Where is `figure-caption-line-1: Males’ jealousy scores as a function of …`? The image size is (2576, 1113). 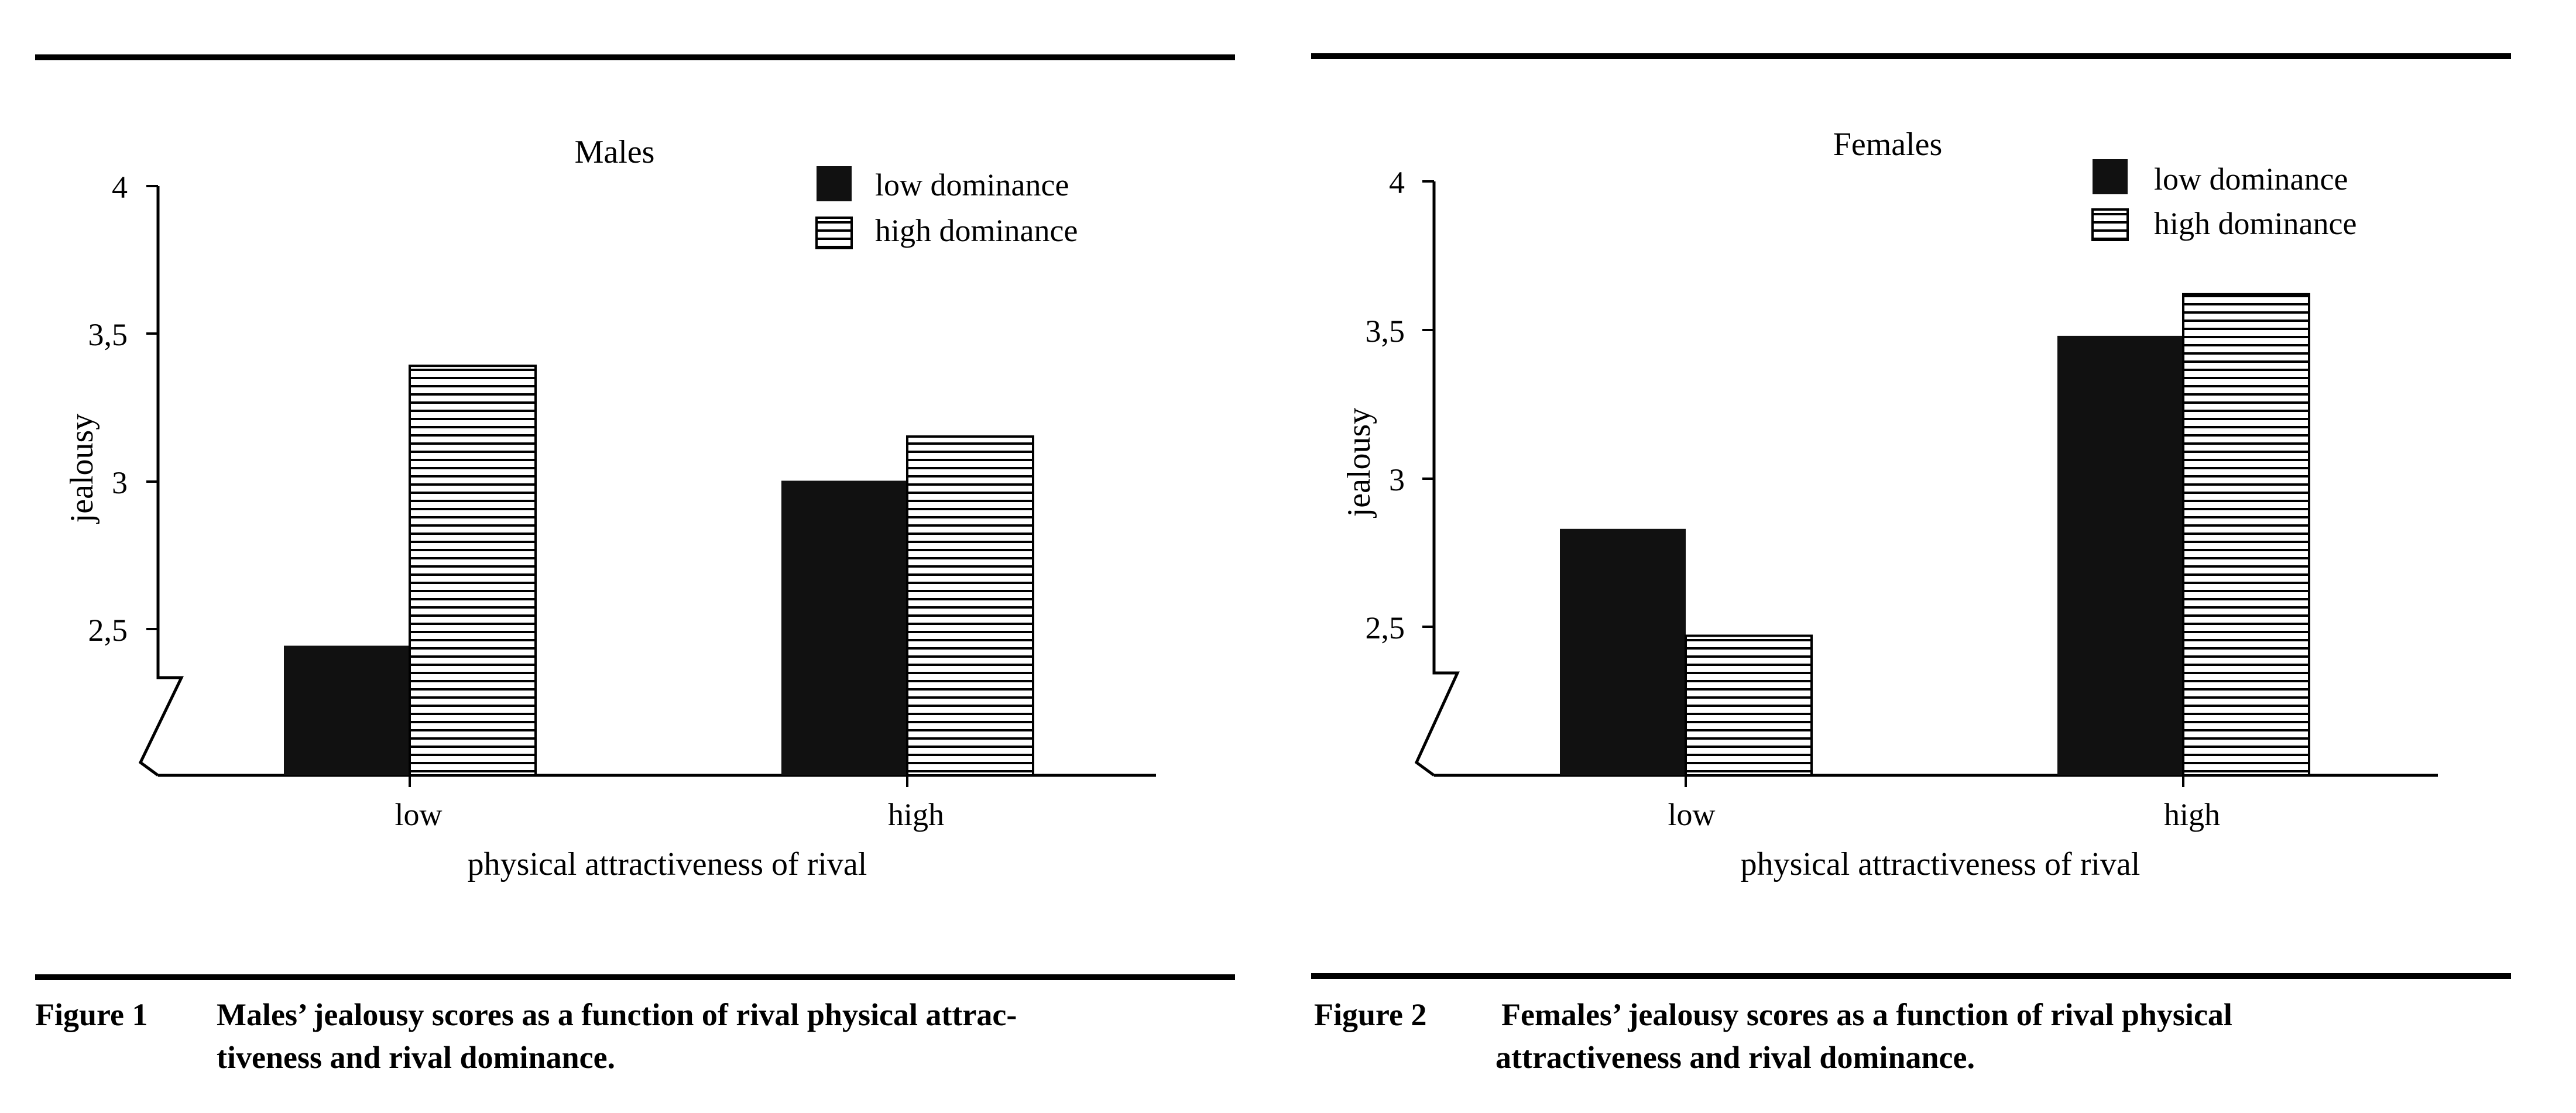
figure-caption-line-1: Males’ jealousy scores as a function of … is located at coordinates (617, 1015).